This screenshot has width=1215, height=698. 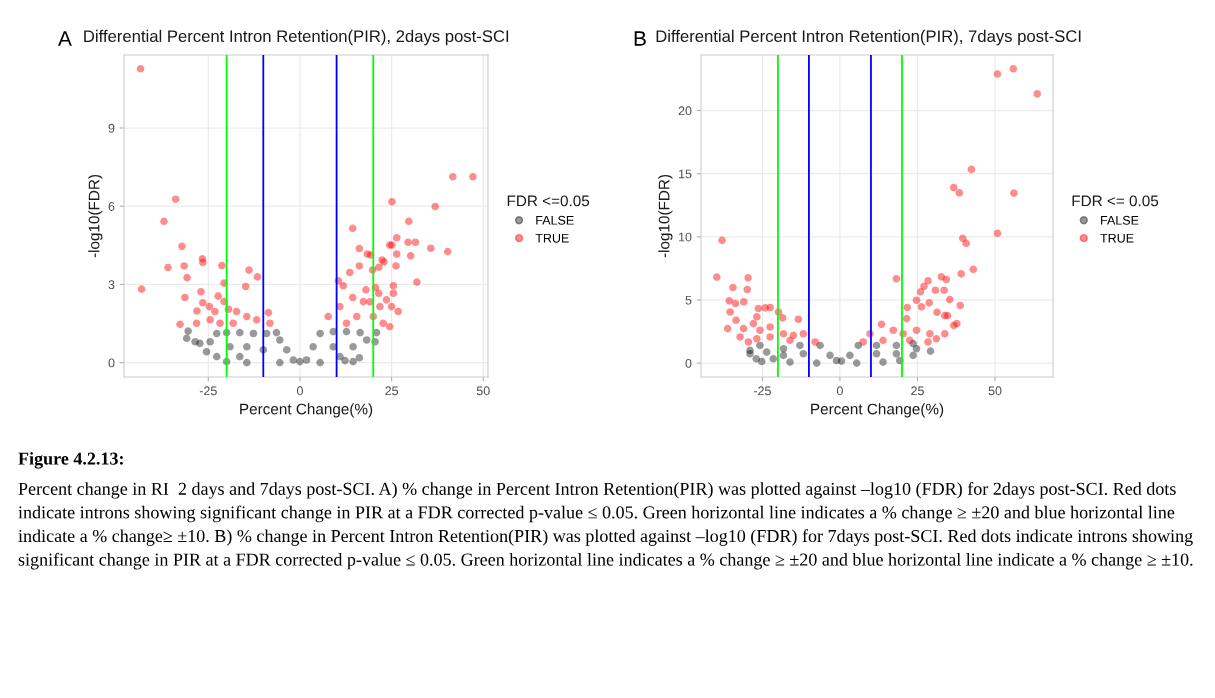 What do you see at coordinates (685, 174) in the screenshot?
I see `y-tick-label: 15` at bounding box center [685, 174].